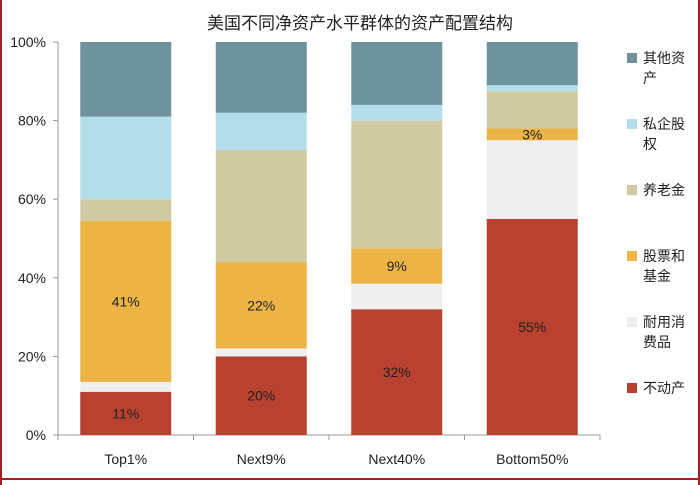  I want to click on data-label: 11%, so click(125, 413).